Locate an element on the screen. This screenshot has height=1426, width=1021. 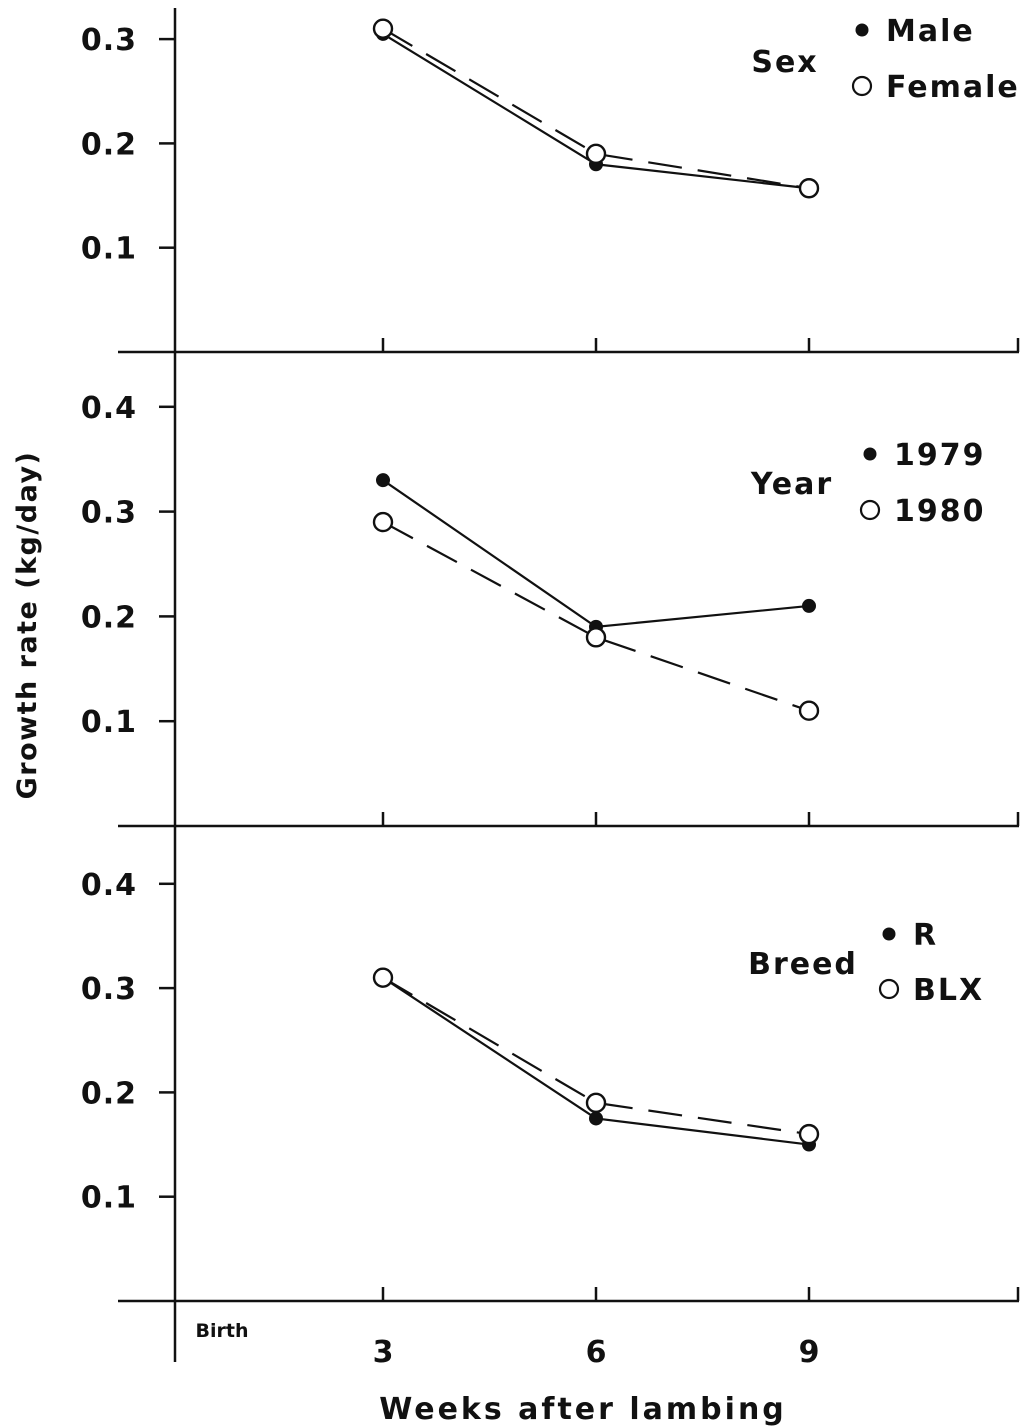
x-tick-label: 9 is located at coordinates (809, 1352).